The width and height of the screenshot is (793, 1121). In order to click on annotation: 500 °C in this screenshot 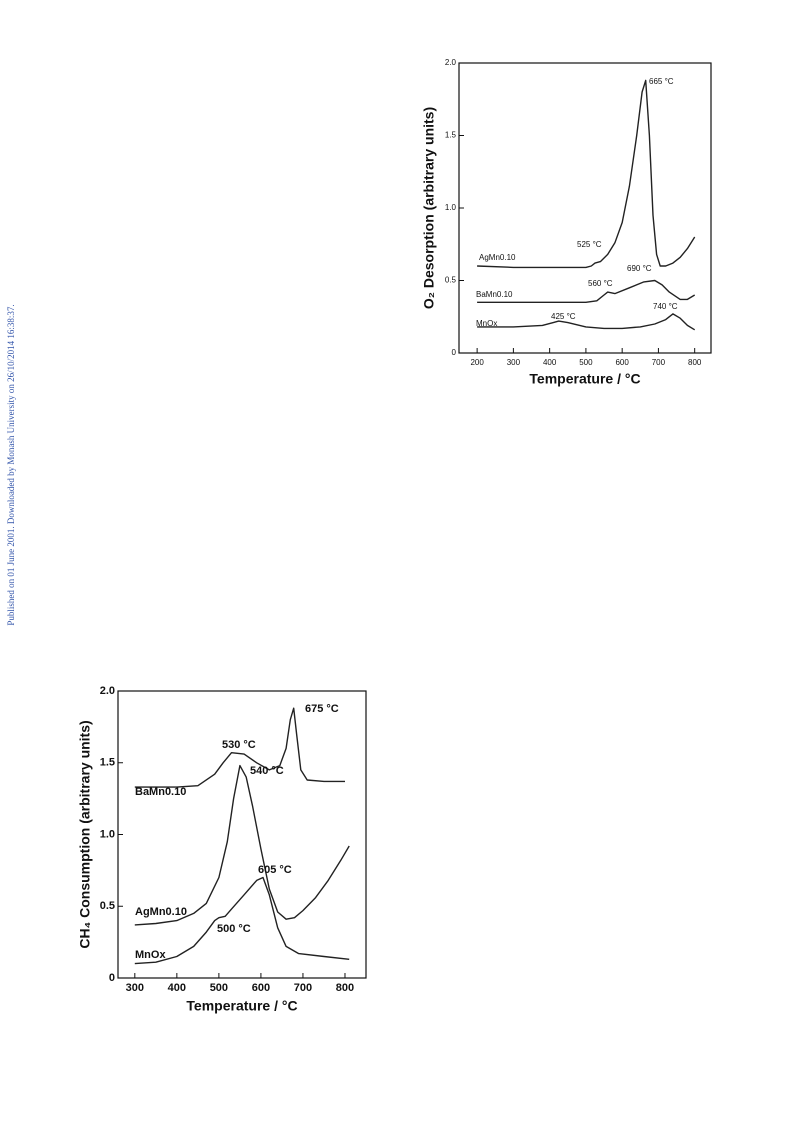, I will do `click(234, 929)`.